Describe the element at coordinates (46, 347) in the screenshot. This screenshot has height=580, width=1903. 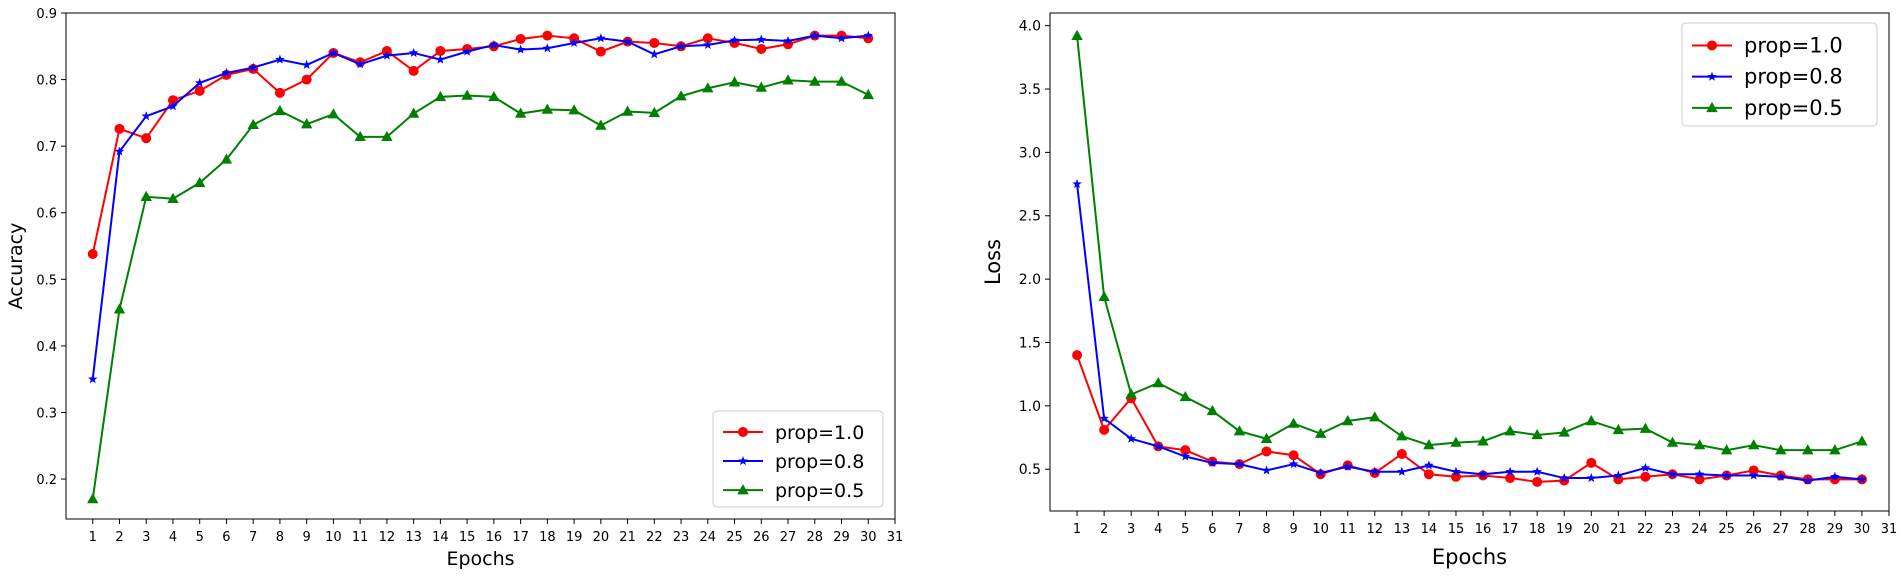
I see `y-tick-label: 0.4` at that location.